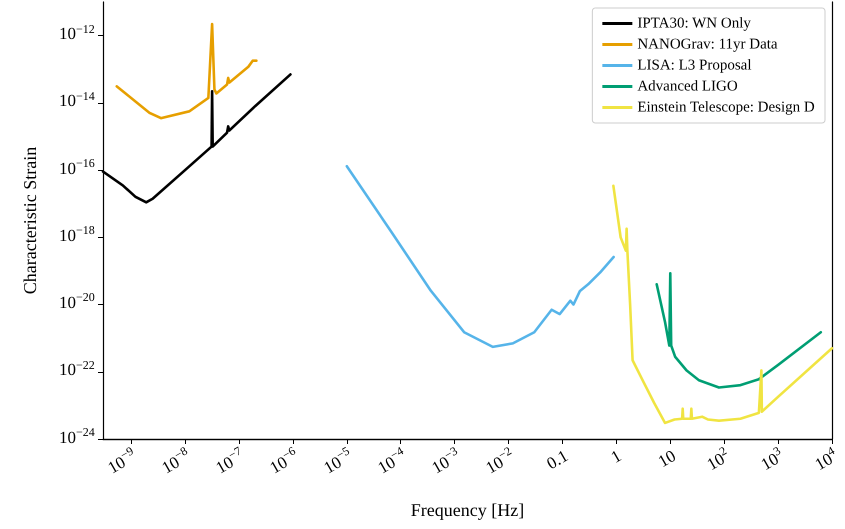 The image size is (845, 529). I want to click on y-tick-label: 10$^{−12}$, so click(77, 33).